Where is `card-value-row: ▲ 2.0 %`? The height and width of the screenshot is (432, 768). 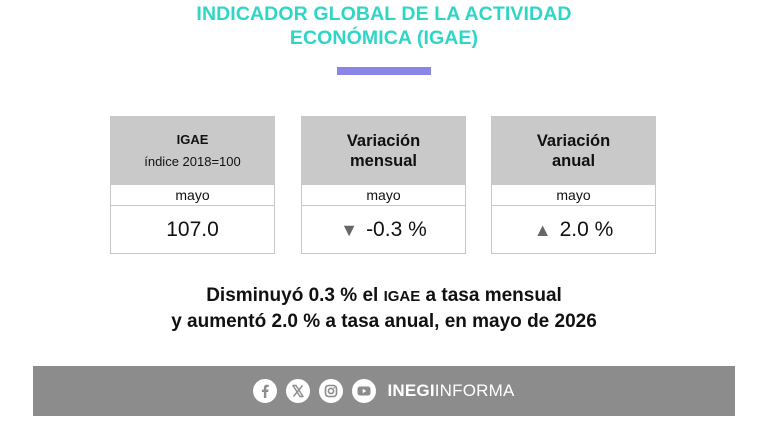
card-value-row: ▲ 2.0 % is located at coordinates (573, 230).